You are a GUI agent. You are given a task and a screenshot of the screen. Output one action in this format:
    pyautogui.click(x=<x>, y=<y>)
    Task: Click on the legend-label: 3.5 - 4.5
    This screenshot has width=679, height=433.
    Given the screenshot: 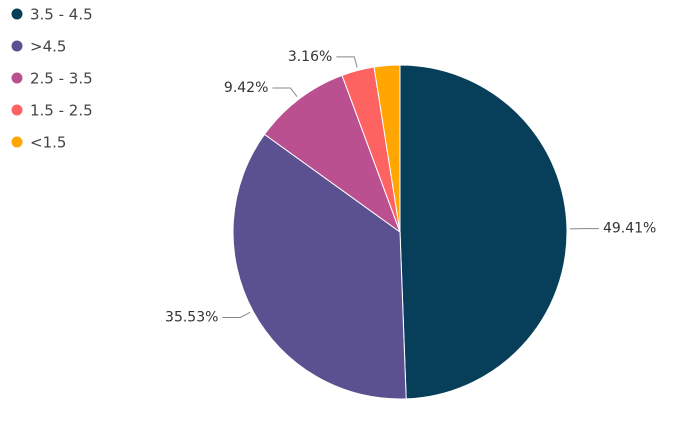 What is the action you would take?
    pyautogui.click(x=61, y=15)
    